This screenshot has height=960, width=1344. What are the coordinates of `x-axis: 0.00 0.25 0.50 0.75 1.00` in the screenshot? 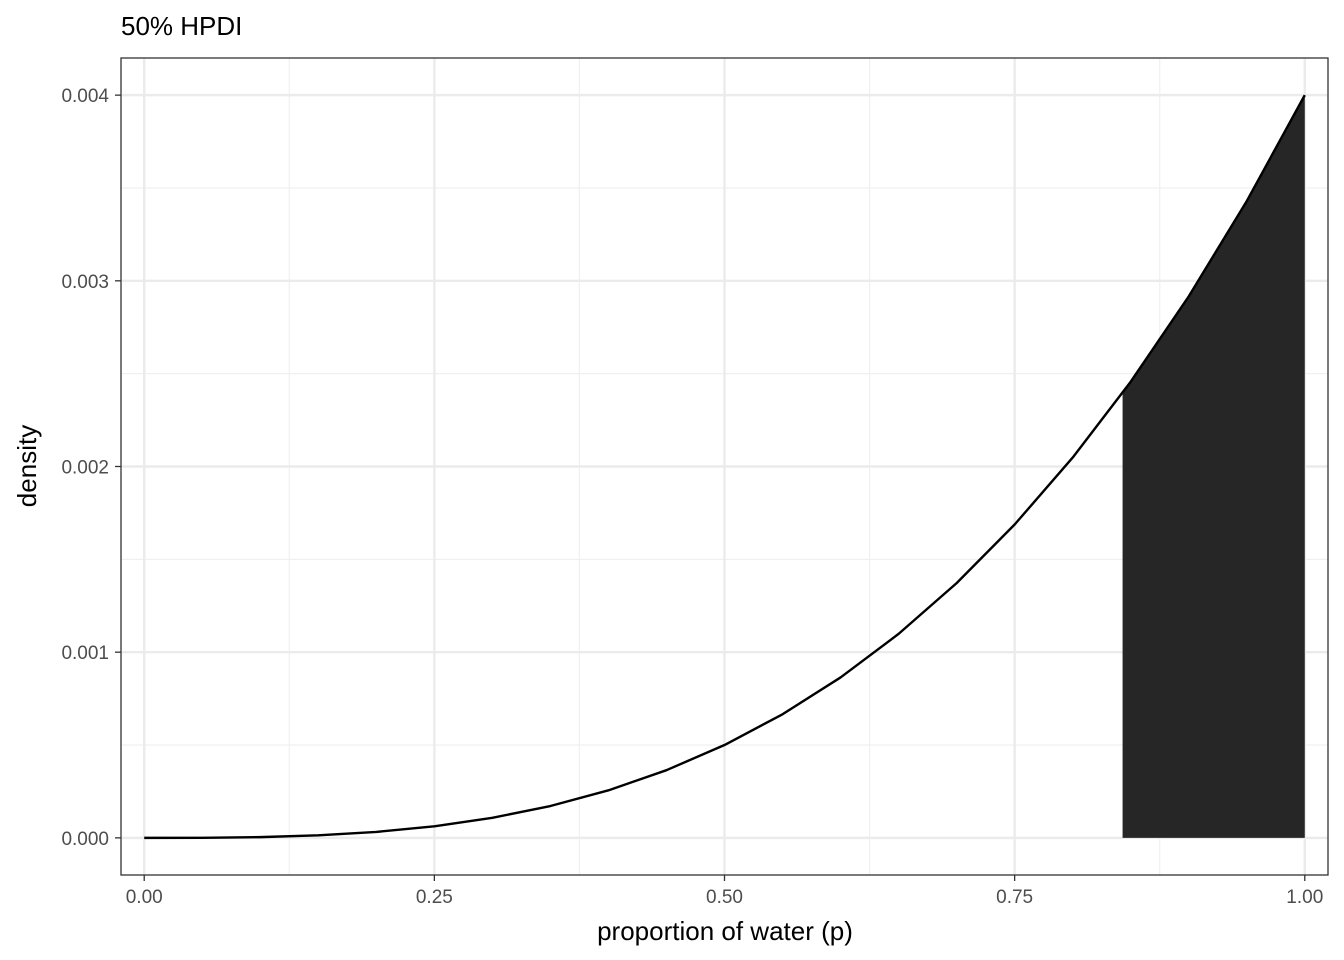 It's located at (724, 891).